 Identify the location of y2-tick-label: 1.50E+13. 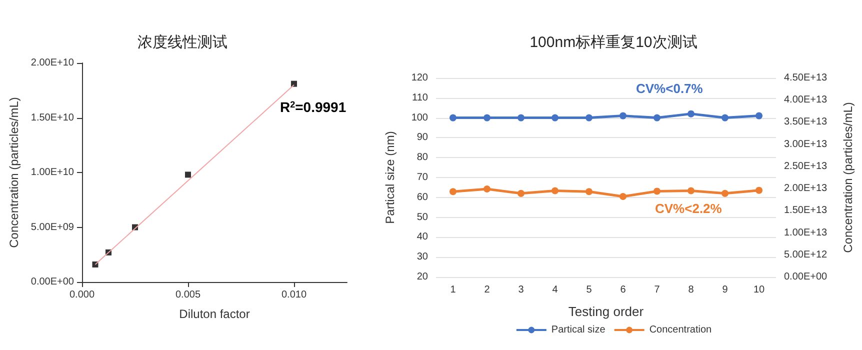
(806, 210).